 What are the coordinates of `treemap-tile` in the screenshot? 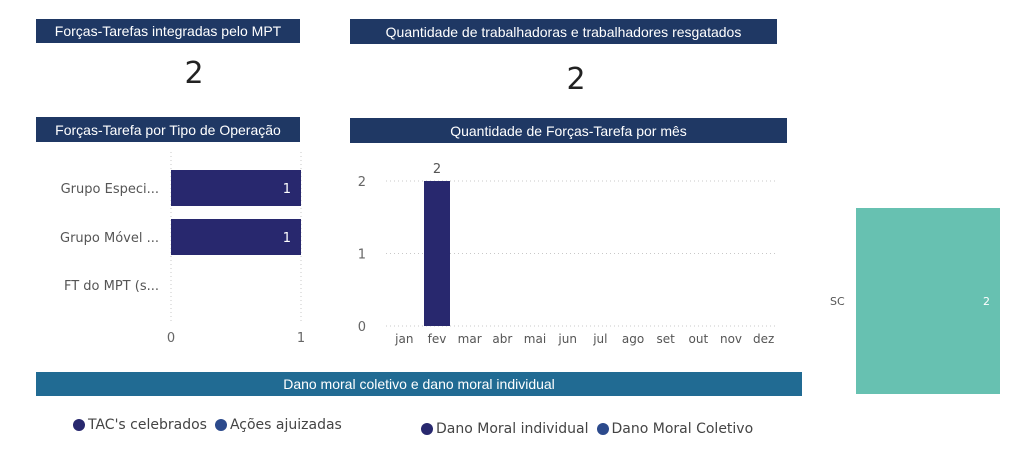 It's located at (928, 301).